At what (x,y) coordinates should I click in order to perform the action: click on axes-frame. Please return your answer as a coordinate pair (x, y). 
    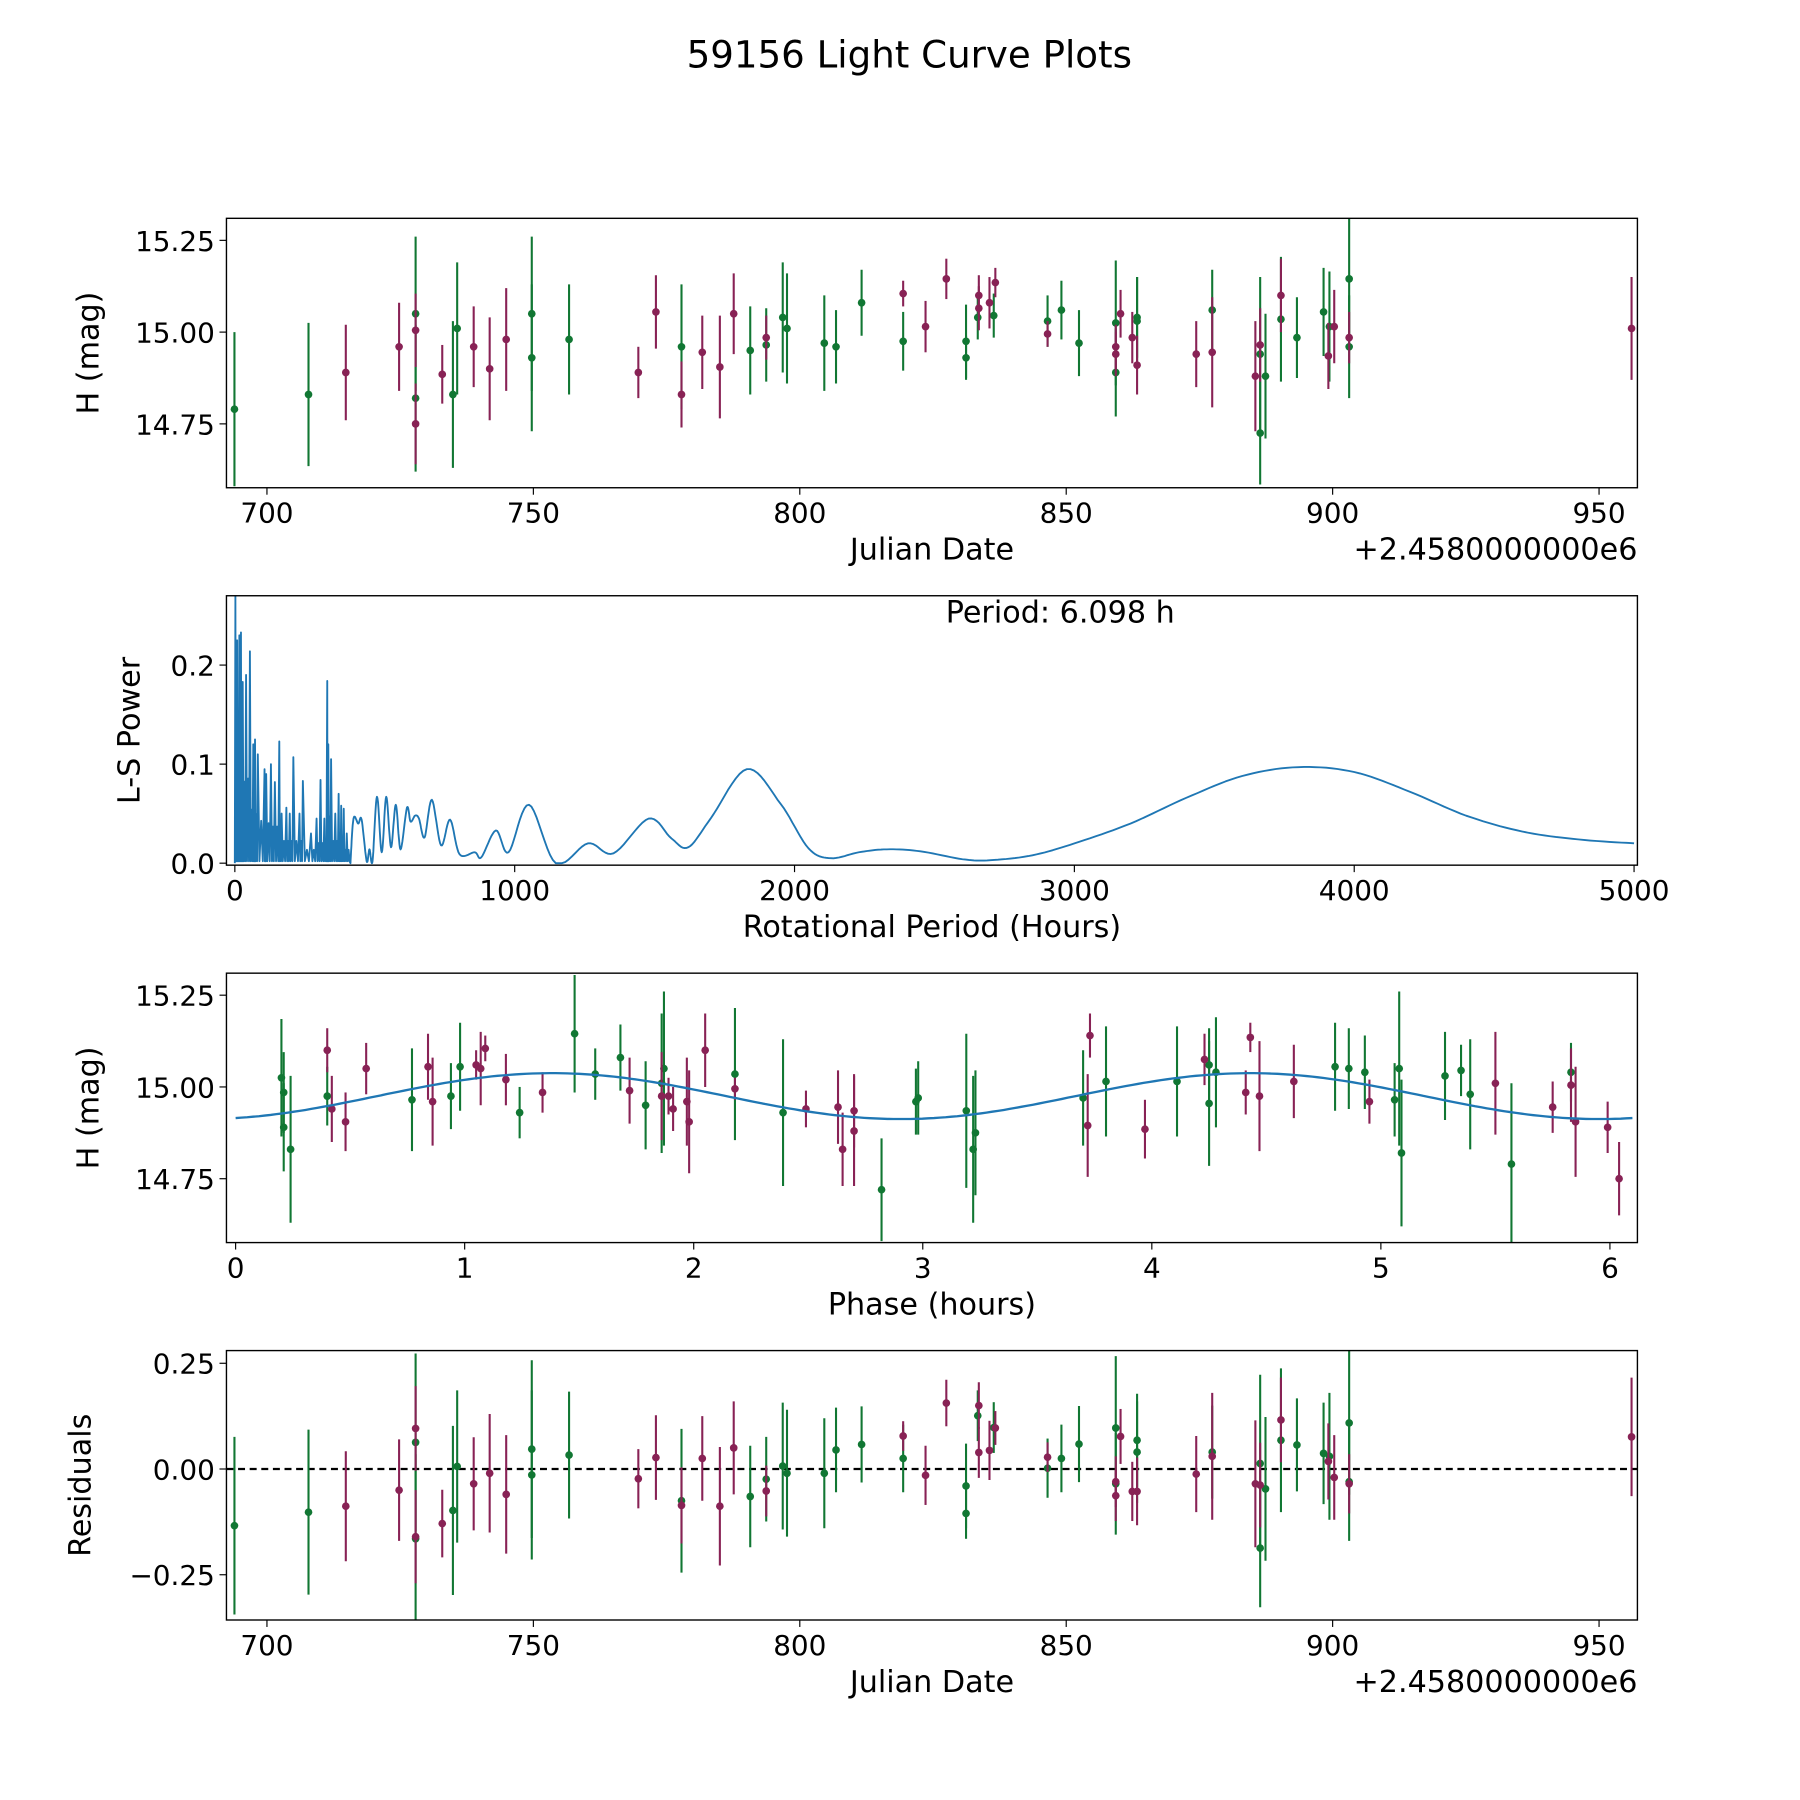
    Looking at the image, I should click on (932, 1485).